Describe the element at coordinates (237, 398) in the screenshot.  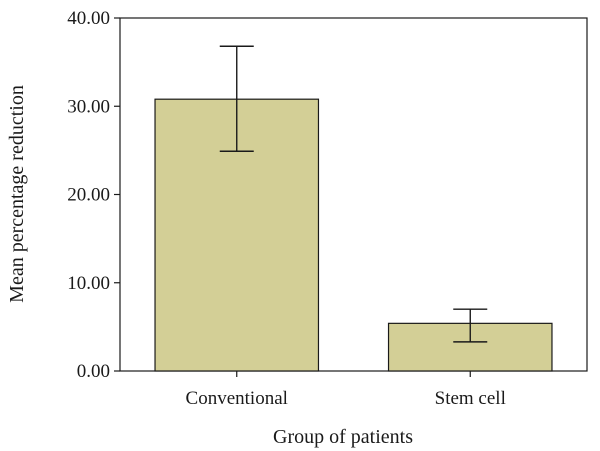
I see `x-tick-label: Conventional` at that location.